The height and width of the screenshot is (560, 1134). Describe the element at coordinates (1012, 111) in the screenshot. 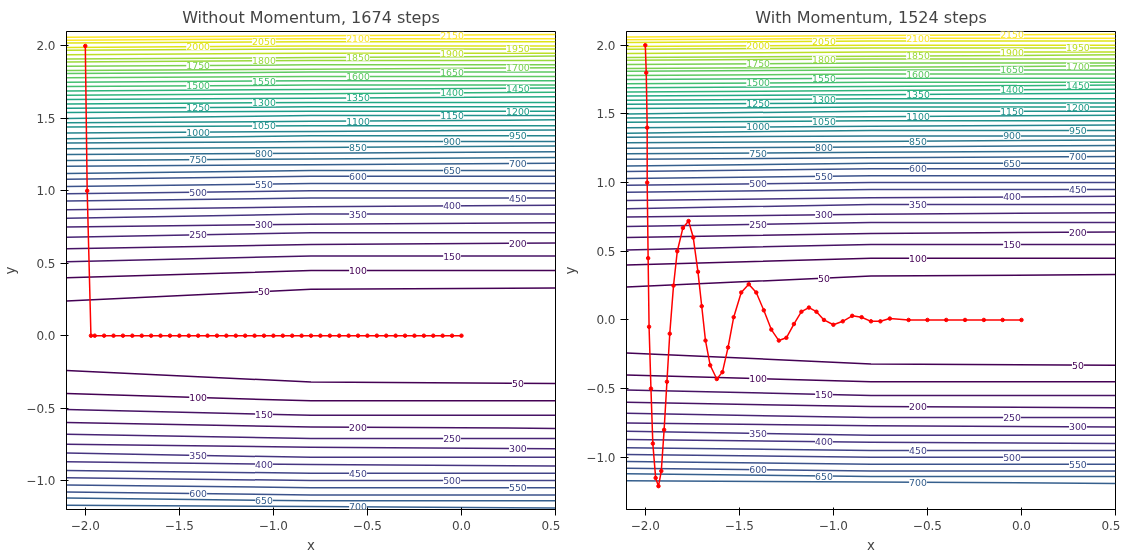

I see `series-label: 1150` at that location.